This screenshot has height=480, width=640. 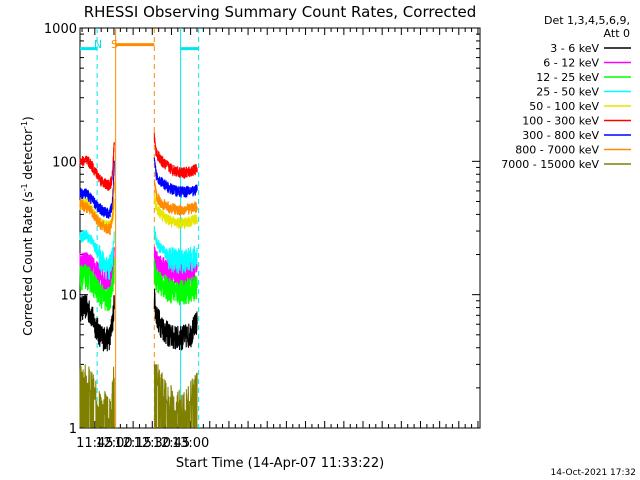 What do you see at coordinates (617, 33) in the screenshot?
I see `legend-header: Att 0` at bounding box center [617, 33].